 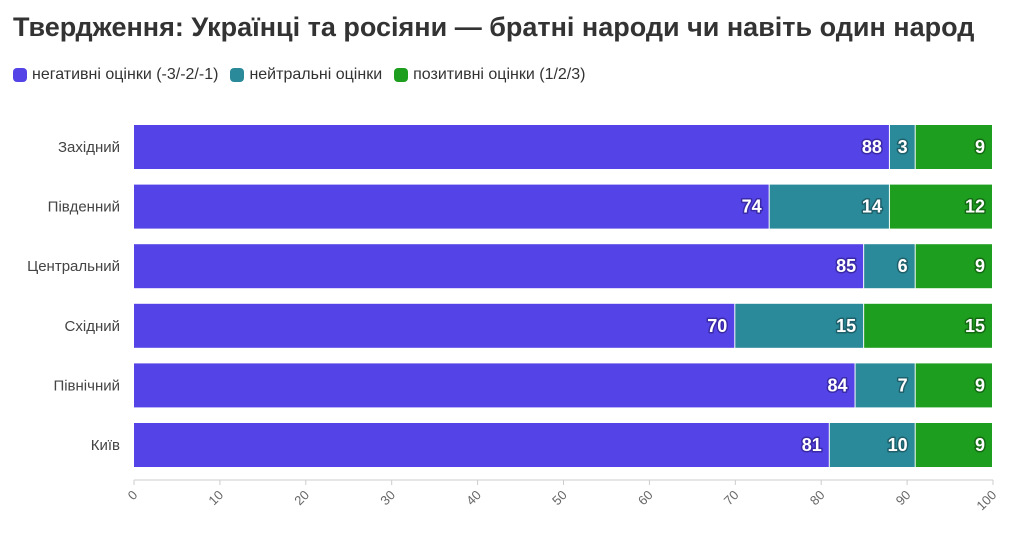 What do you see at coordinates (975, 207) in the screenshot?
I see `value-label-positive: 12` at bounding box center [975, 207].